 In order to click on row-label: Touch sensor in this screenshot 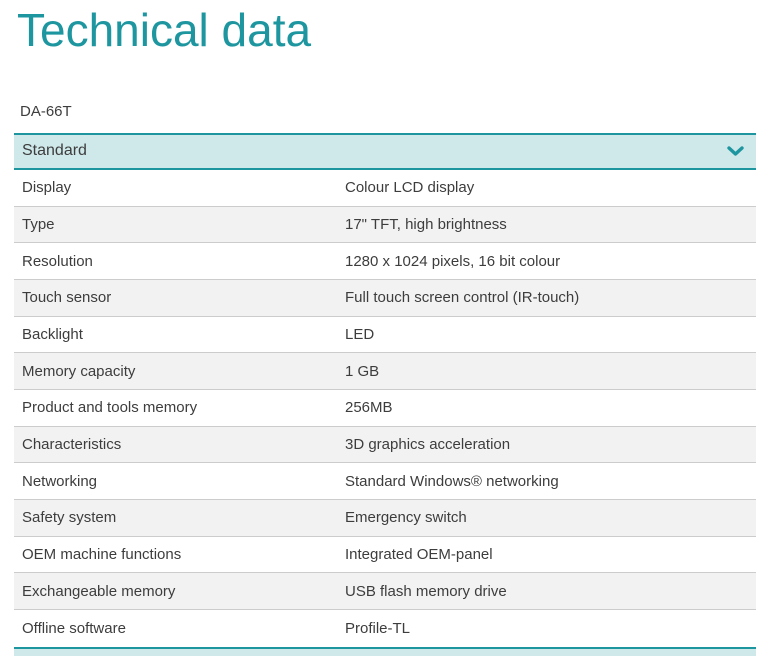, I will do `click(67, 298)`.